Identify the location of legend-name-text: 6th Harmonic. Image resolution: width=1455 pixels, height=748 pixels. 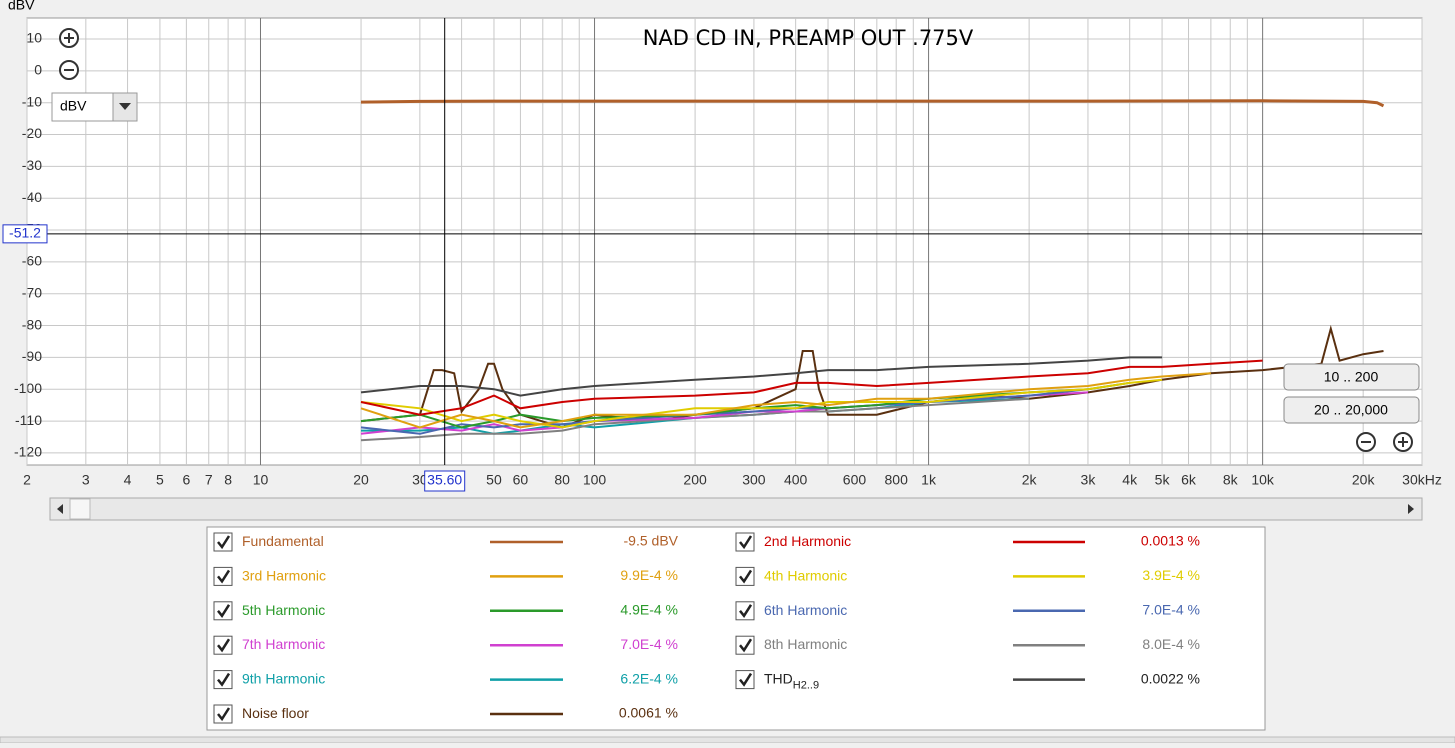
(805, 610).